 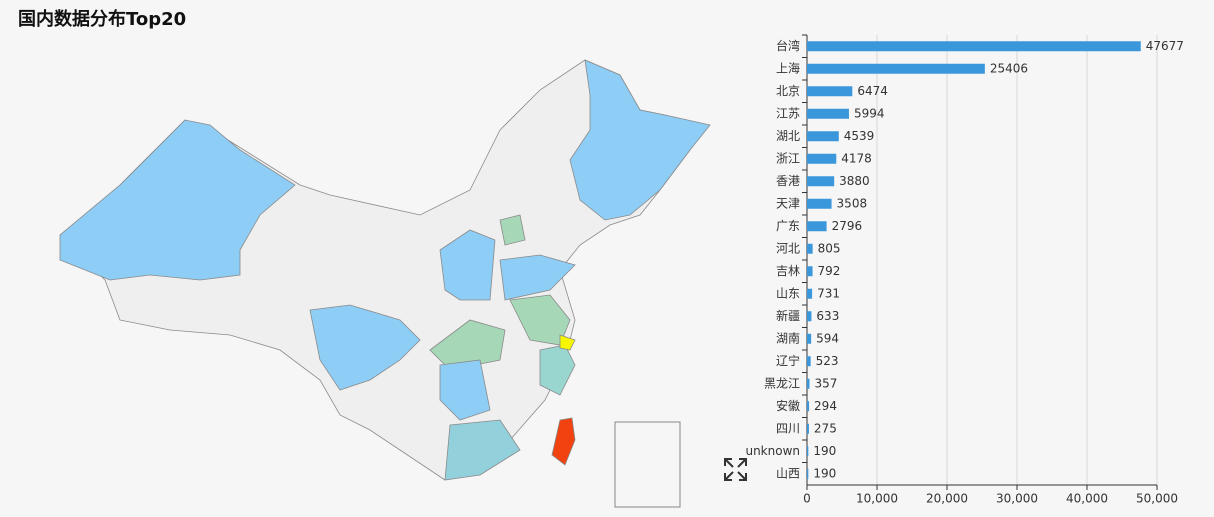 What do you see at coordinates (102, 19) in the screenshot?
I see `chart-title: 国内数据分布Top20` at bounding box center [102, 19].